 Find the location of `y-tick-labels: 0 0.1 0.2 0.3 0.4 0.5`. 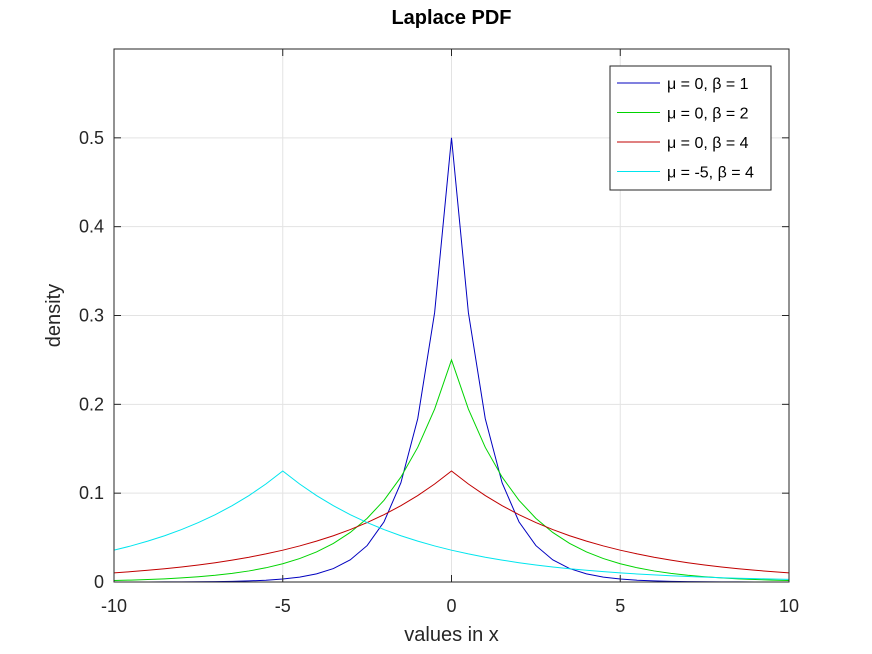

y-tick-labels: 0 0.1 0.2 0.3 0.4 0.5 is located at coordinates (91, 360).